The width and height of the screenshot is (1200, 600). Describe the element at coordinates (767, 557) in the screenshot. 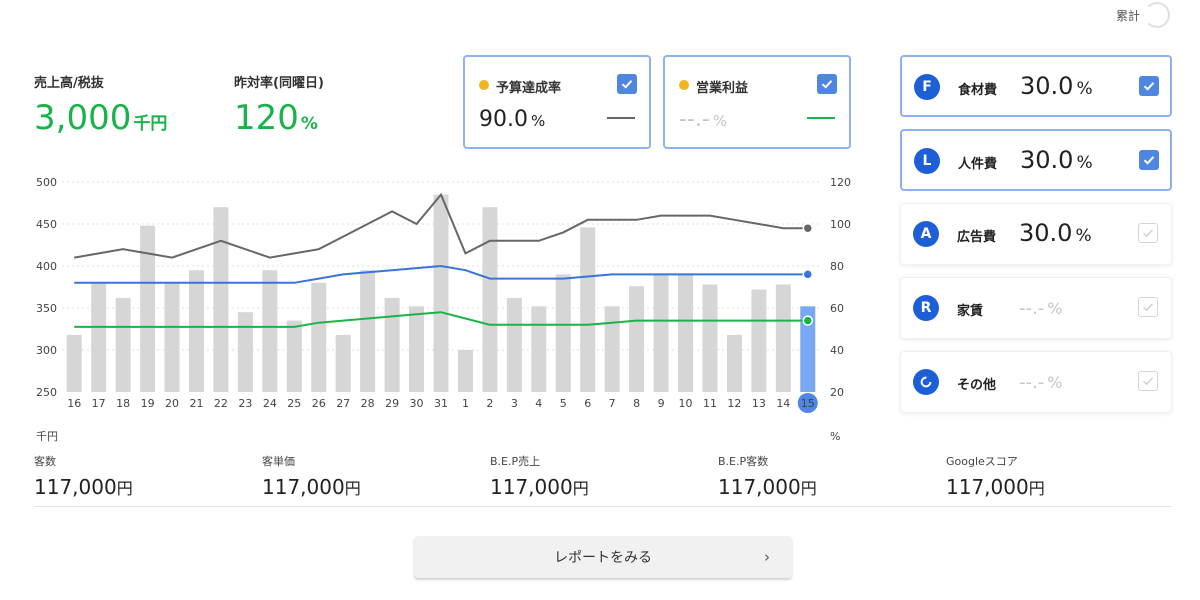

I see `chevron-right-icon: ›` at that location.